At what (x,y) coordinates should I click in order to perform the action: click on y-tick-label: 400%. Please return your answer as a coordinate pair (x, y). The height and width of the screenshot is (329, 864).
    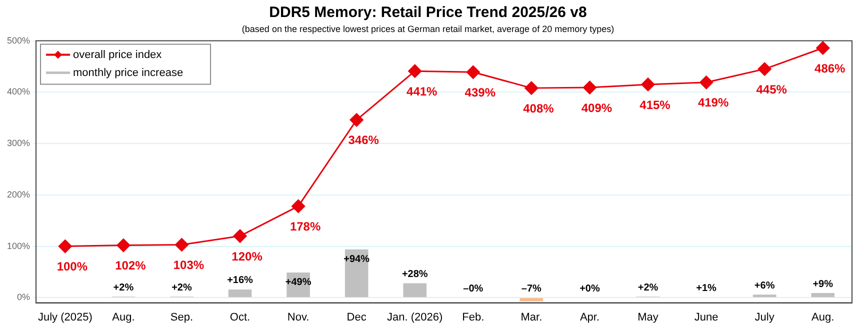
    Looking at the image, I should click on (18, 91).